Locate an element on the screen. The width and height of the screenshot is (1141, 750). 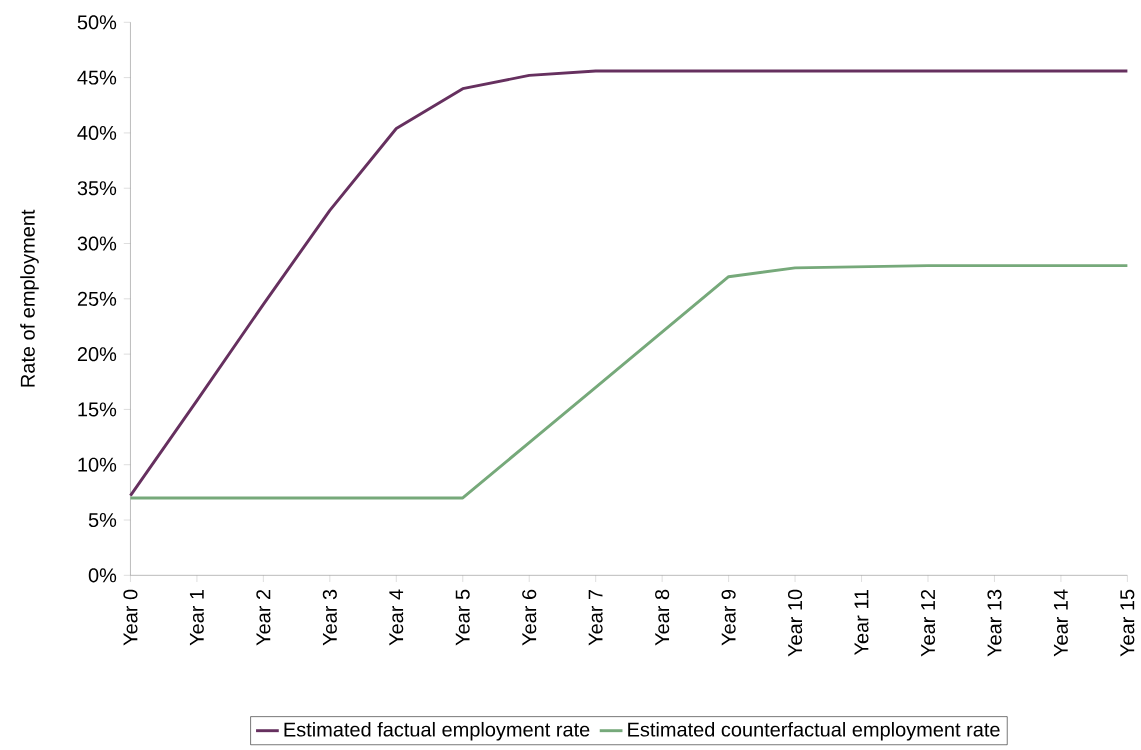
x-tick-label: Year 3 is located at coordinates (329, 617).